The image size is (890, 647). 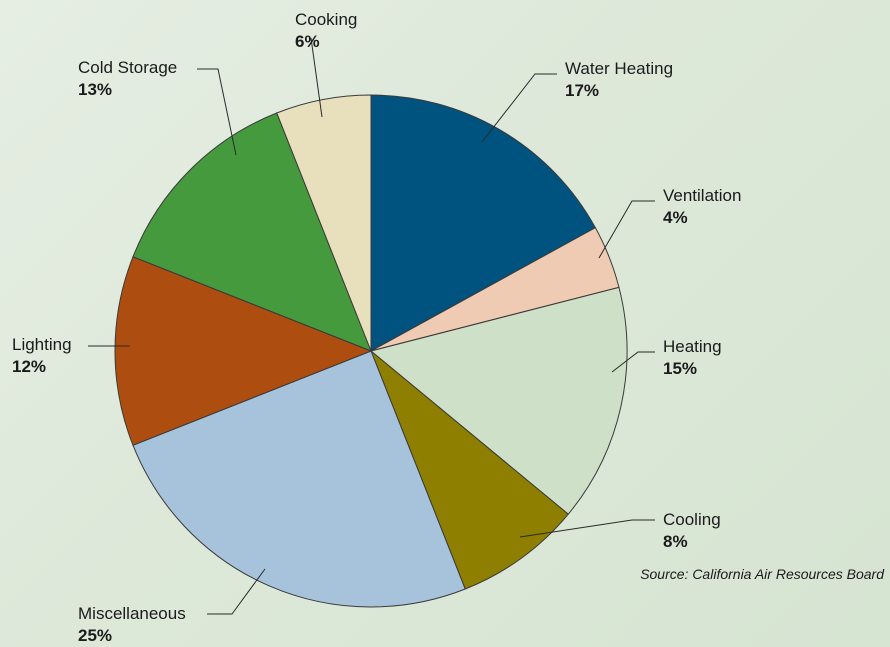 I want to click on leader-line-cooling, so click(x=587, y=528).